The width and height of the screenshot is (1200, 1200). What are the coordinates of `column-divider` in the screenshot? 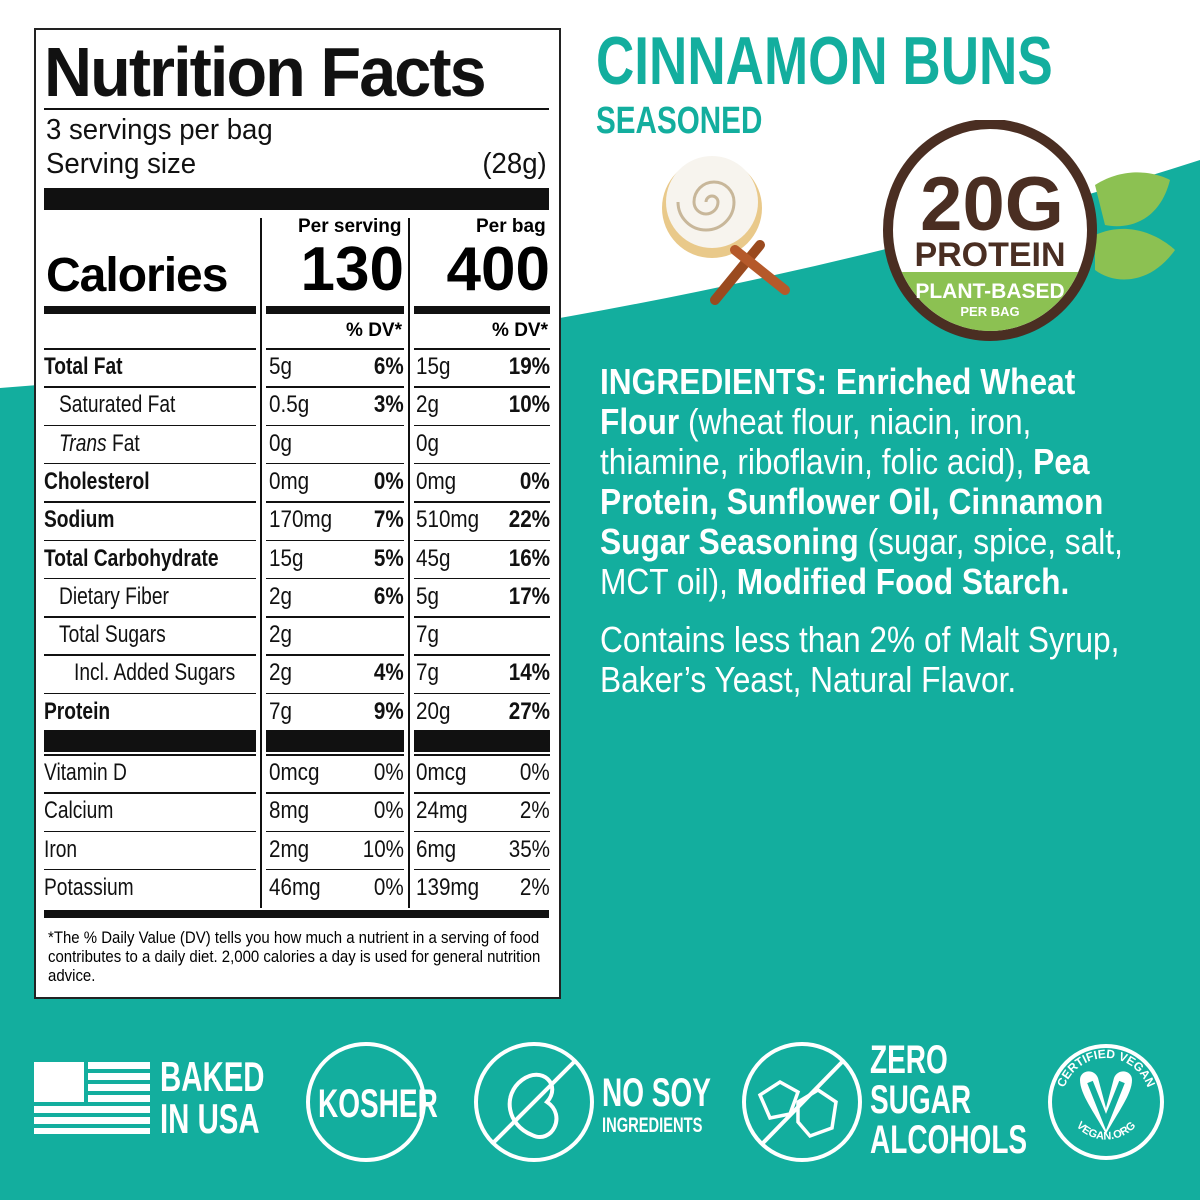 It's located at (261, 563).